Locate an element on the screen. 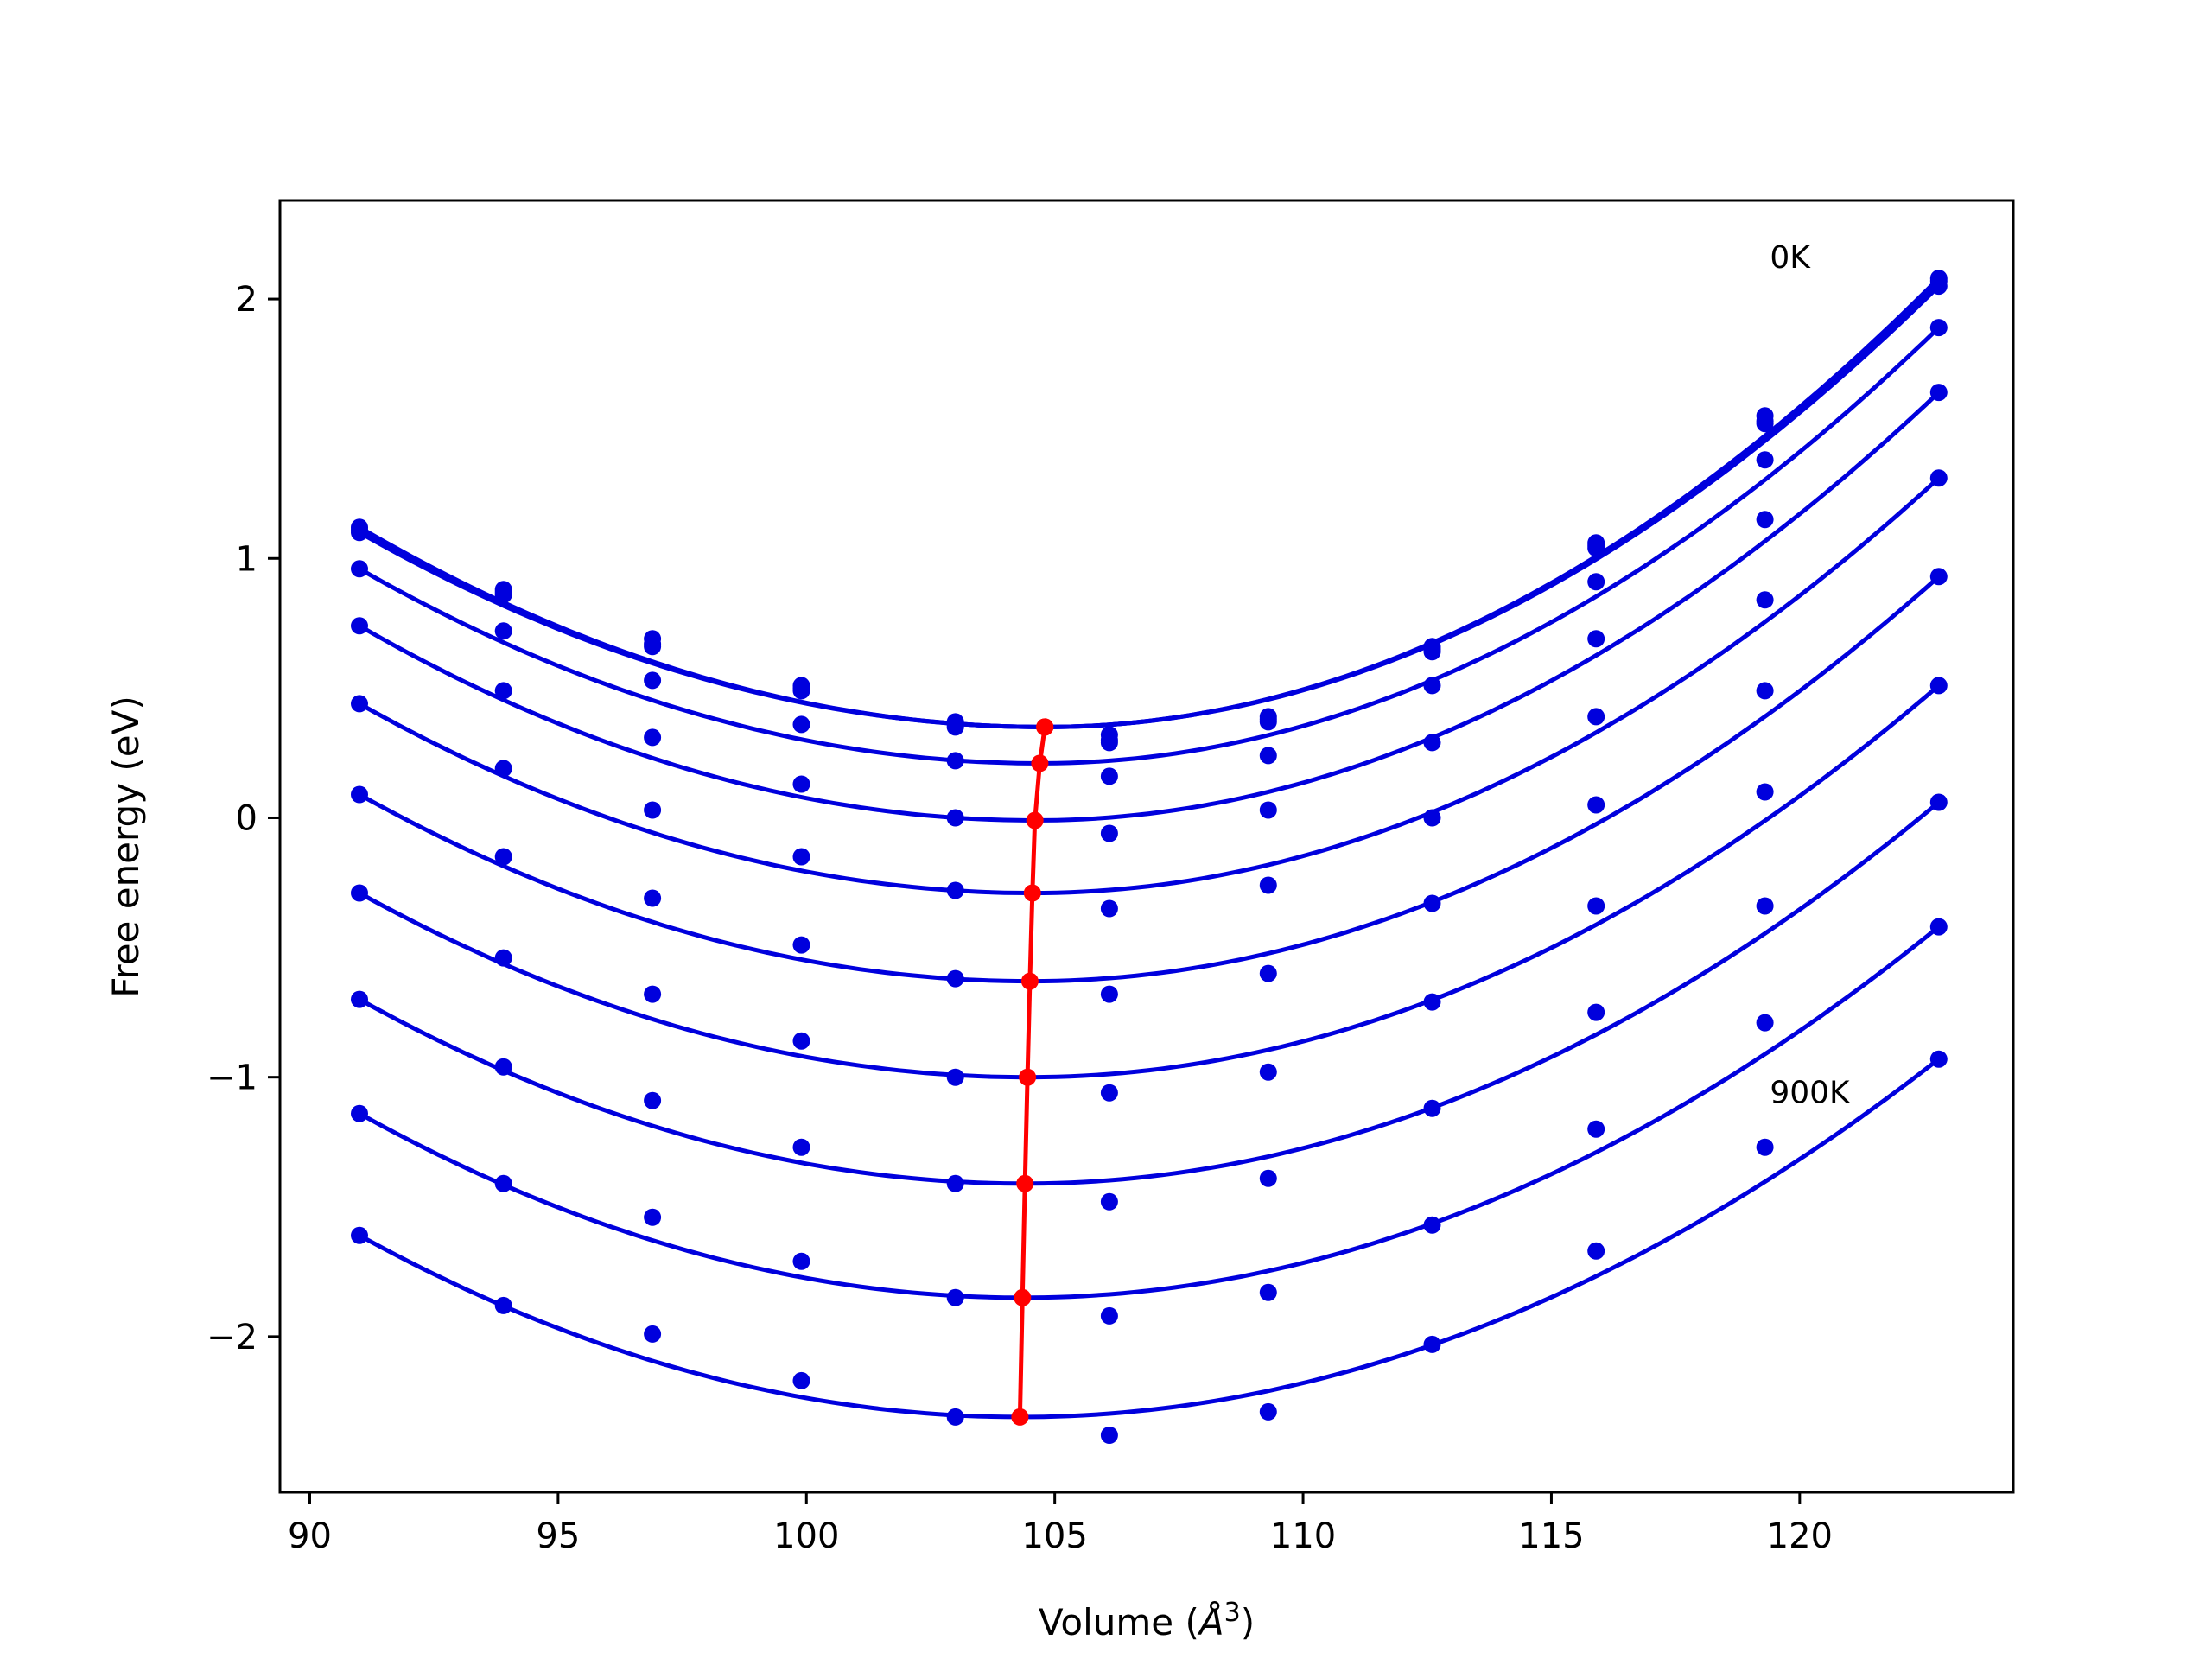  annotation-0: 0K is located at coordinates (1790, 258).